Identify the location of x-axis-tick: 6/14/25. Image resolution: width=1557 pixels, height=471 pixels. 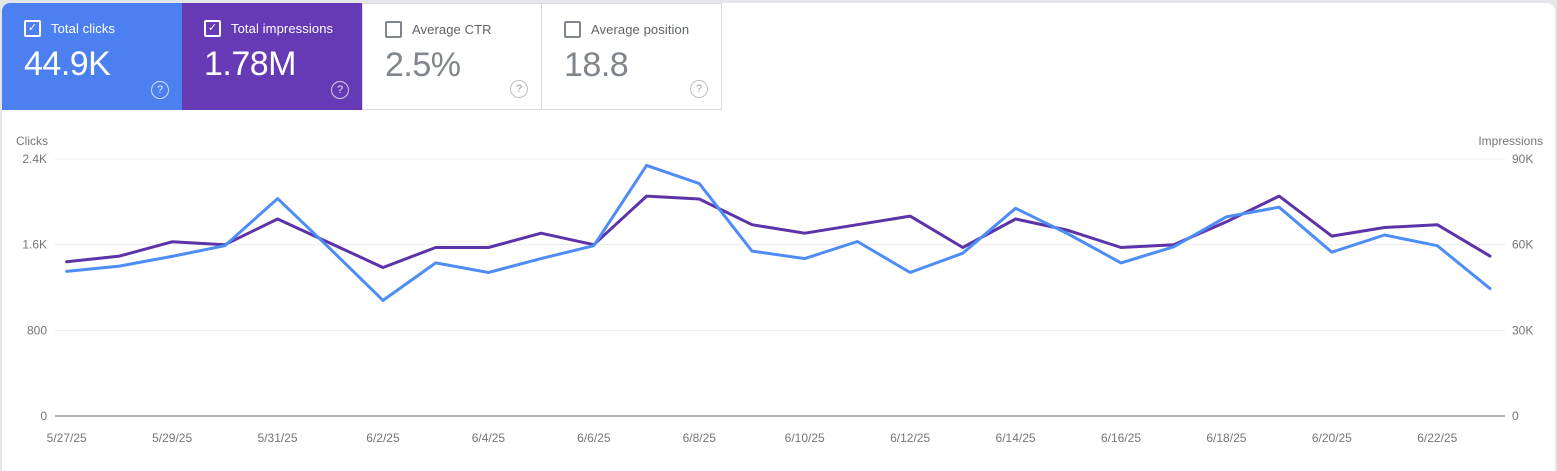
(1016, 438).